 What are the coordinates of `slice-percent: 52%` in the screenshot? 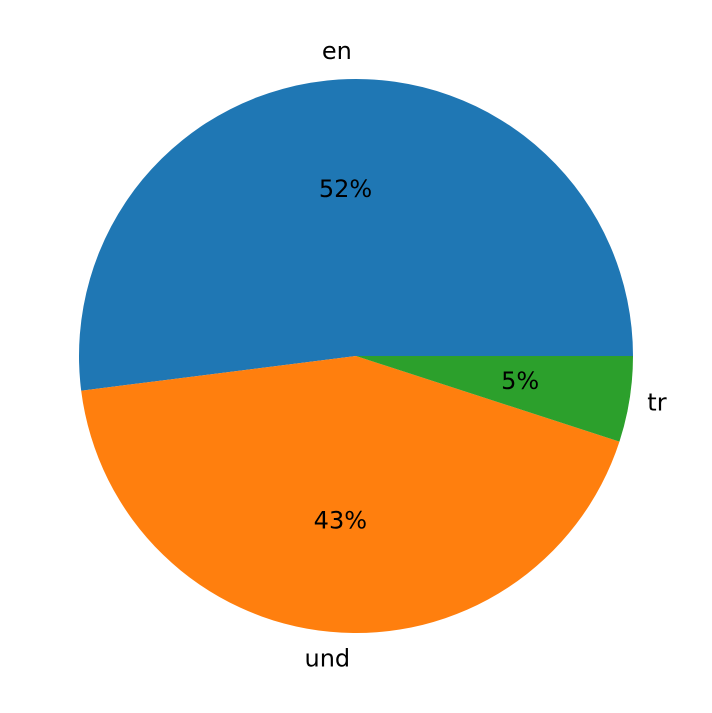 It's located at (345, 189).